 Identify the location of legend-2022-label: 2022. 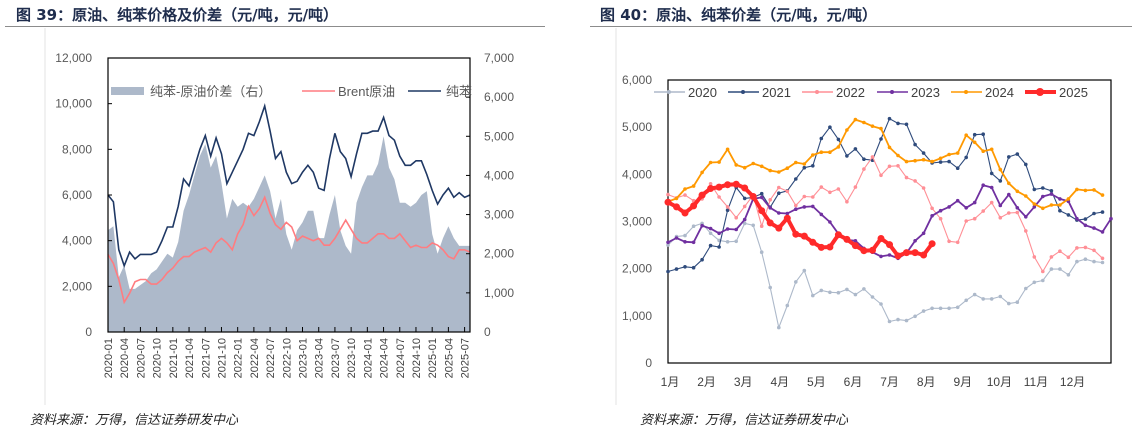
(850, 92).